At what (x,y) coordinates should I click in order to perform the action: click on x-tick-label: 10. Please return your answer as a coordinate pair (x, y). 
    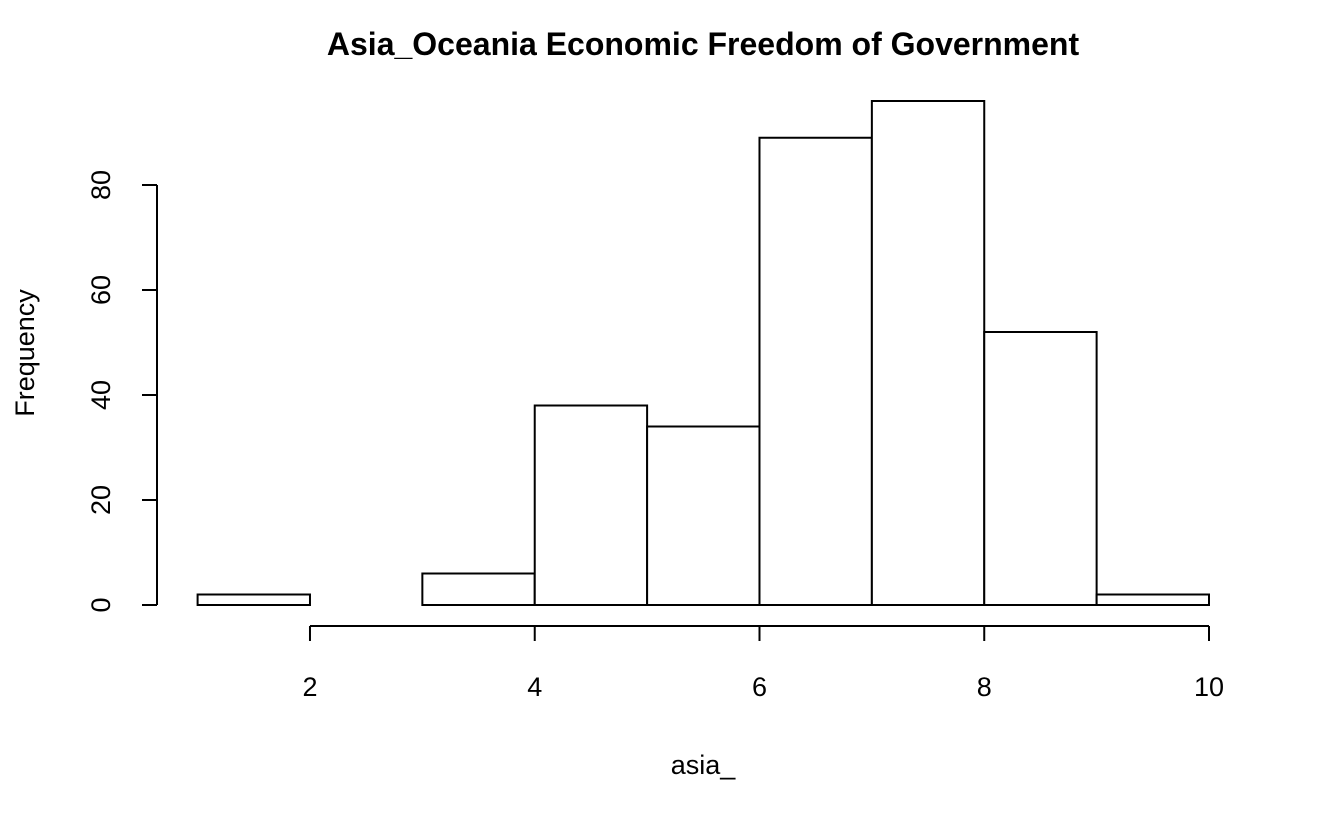
    Looking at the image, I should click on (1209, 687).